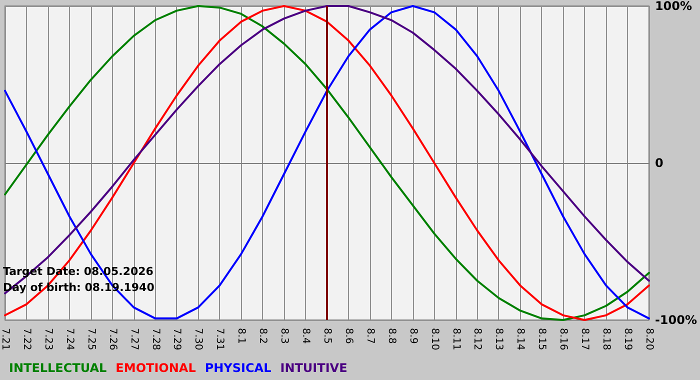 The width and height of the screenshot is (700, 380). I want to click on text: EMOTIONAL, so click(156, 368).